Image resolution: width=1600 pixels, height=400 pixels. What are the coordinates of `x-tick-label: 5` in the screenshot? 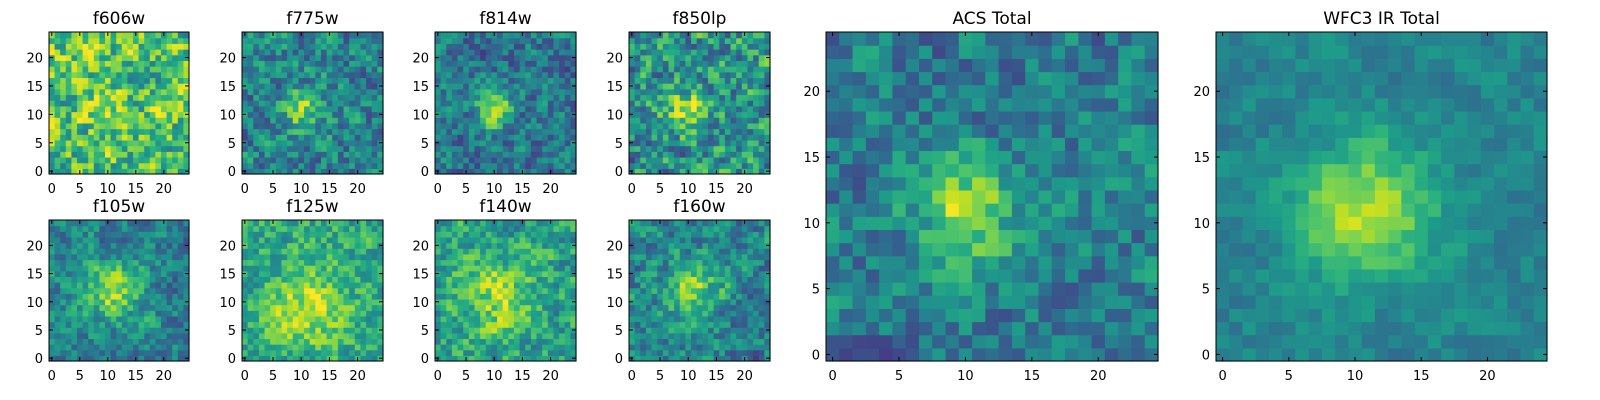 It's located at (80, 376).